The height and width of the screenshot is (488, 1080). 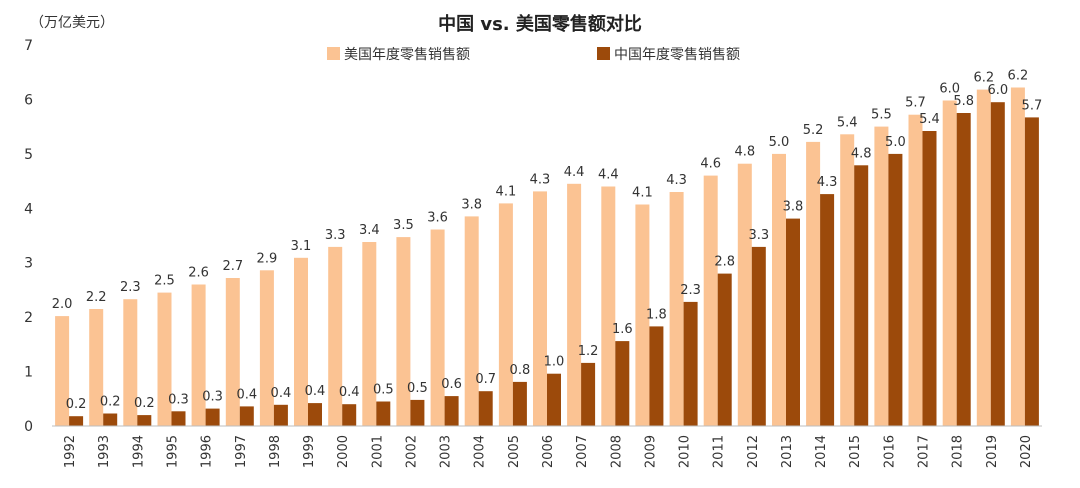 I want to click on bar-china-2020, so click(x=1031, y=272).